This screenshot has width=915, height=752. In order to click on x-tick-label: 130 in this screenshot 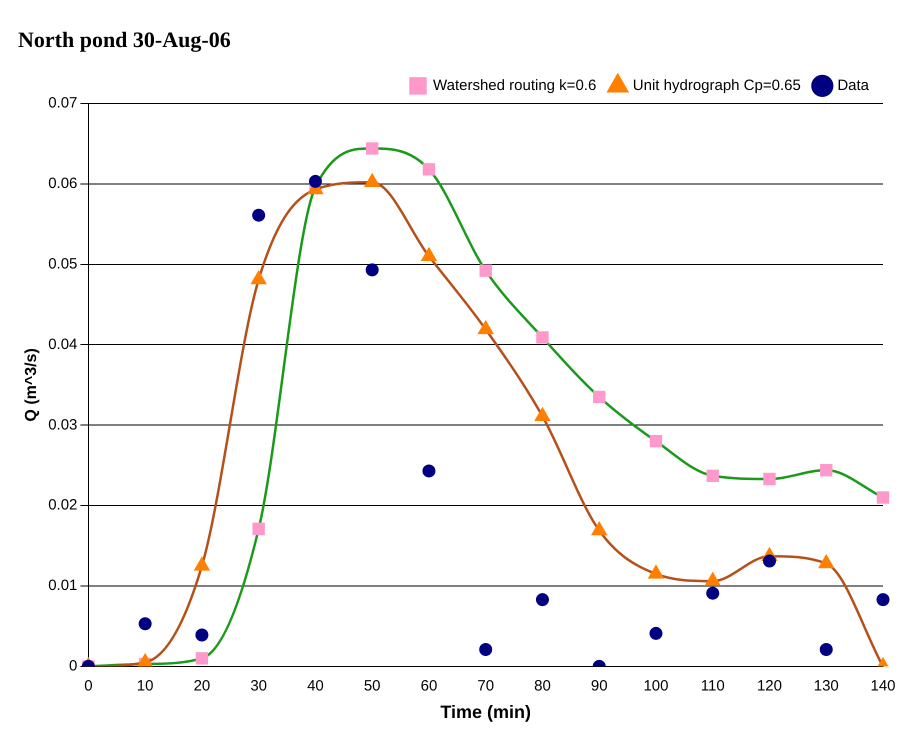, I will do `click(826, 686)`.